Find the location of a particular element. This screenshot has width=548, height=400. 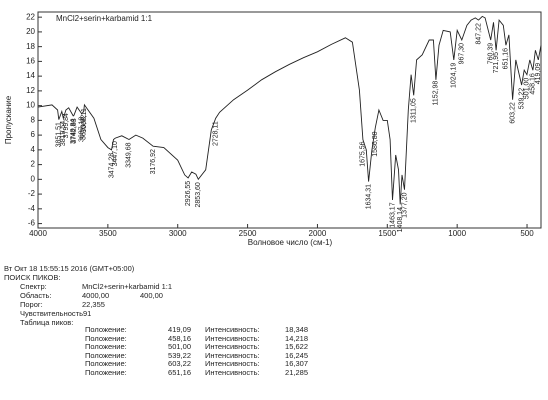

x-tick-label: 3000 is located at coordinates (178, 233).